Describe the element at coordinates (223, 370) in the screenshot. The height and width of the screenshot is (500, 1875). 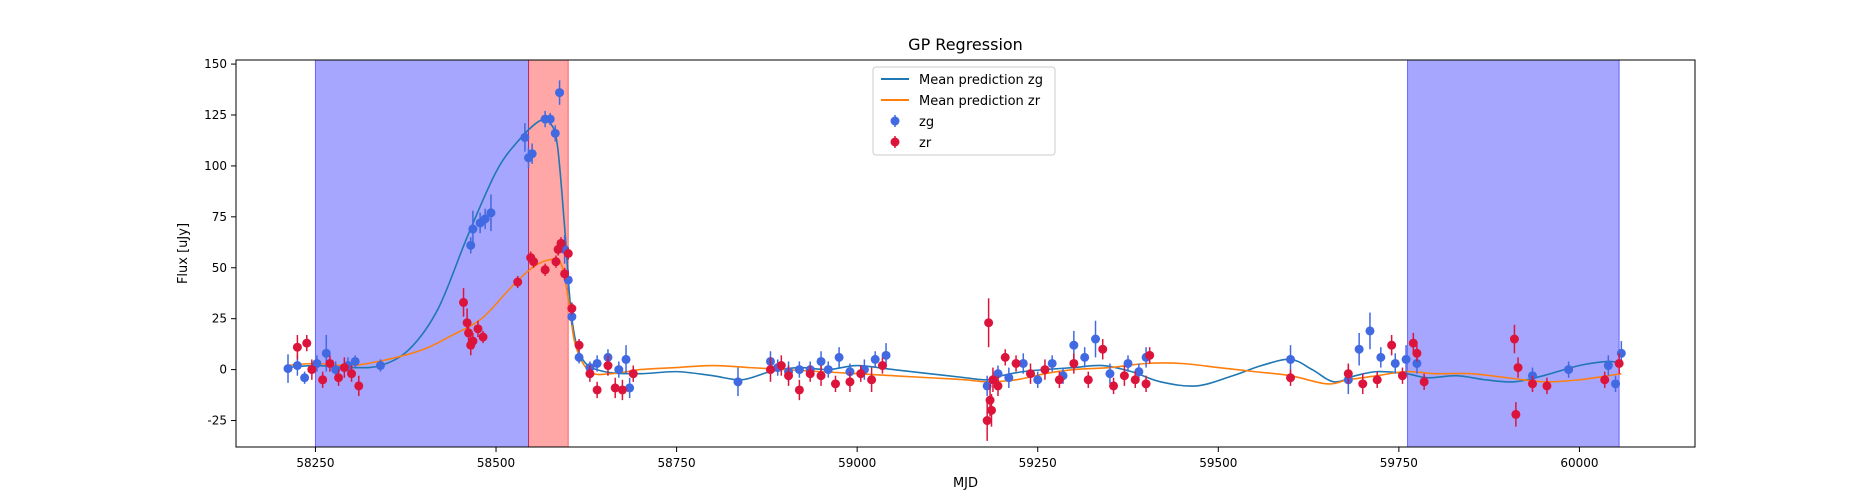
I see `y-tick-label-0: 0` at that location.